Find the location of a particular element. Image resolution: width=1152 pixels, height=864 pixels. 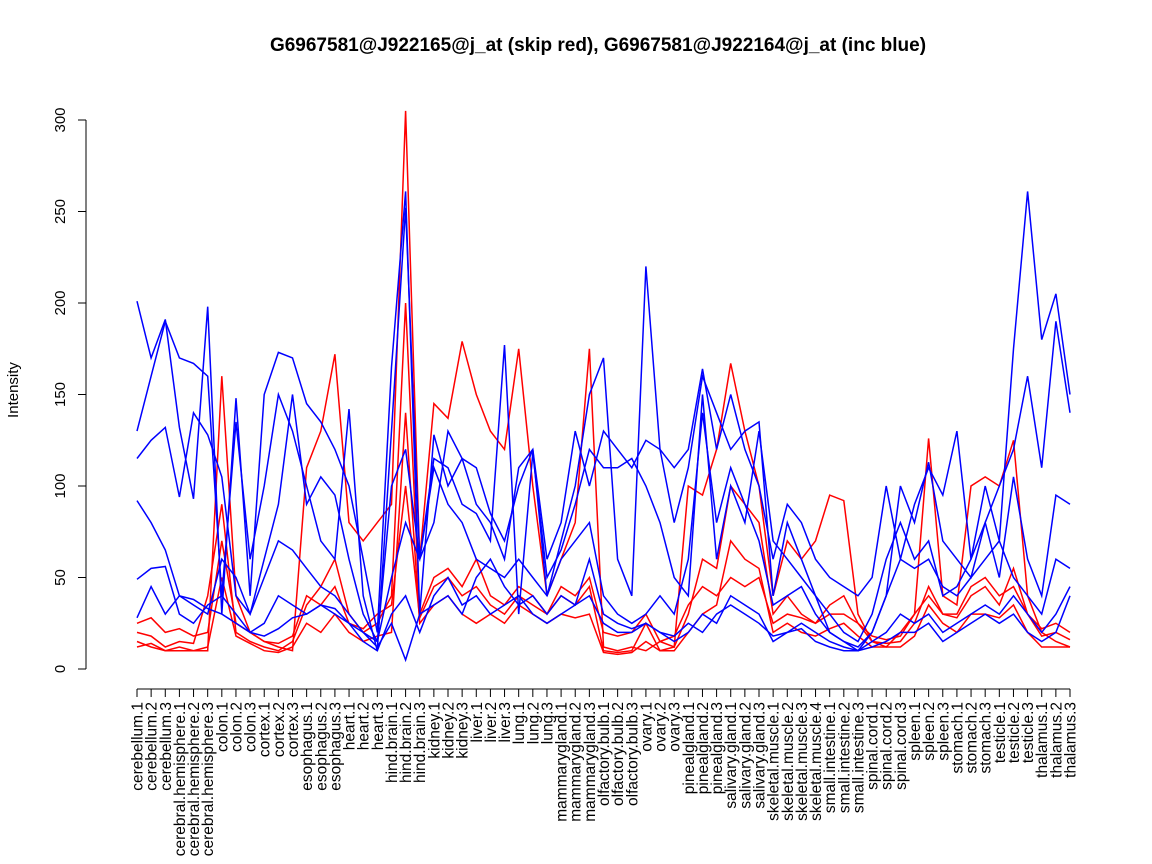

x-tick-label: esophagus.1 is located at coordinates (307, 746).